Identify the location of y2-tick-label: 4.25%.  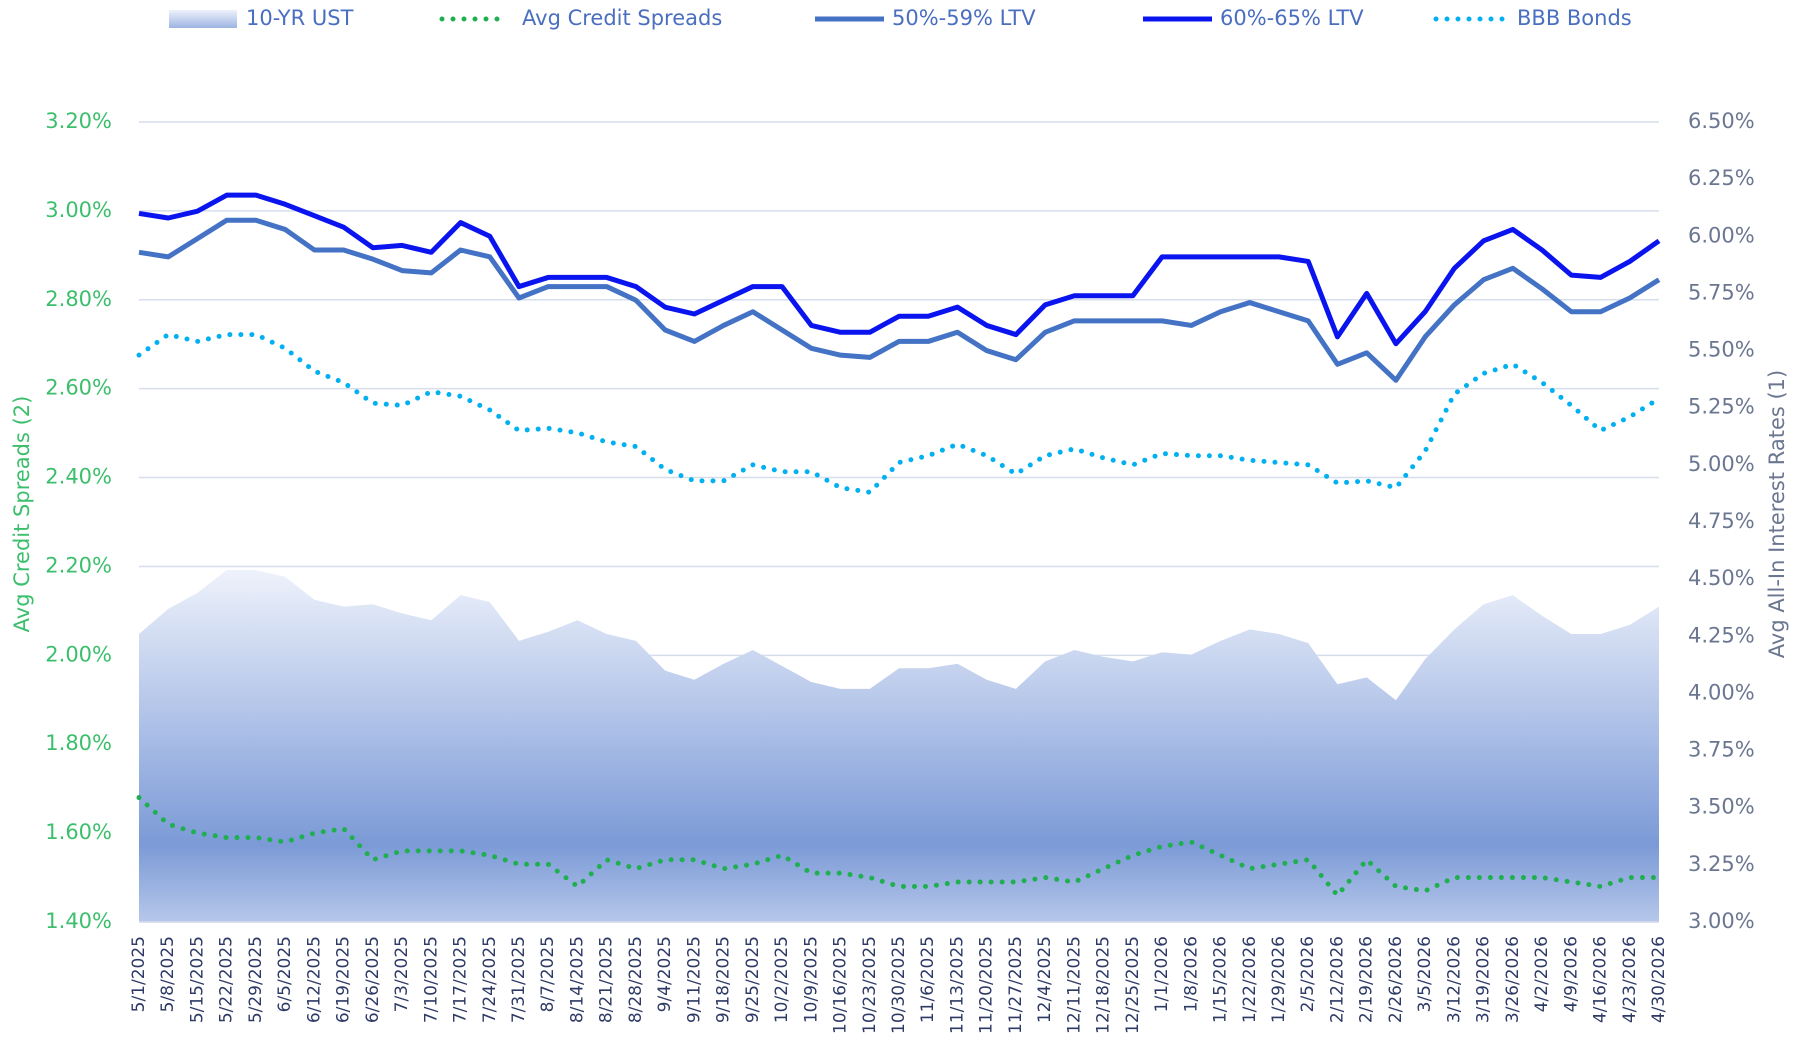
(1721, 635).